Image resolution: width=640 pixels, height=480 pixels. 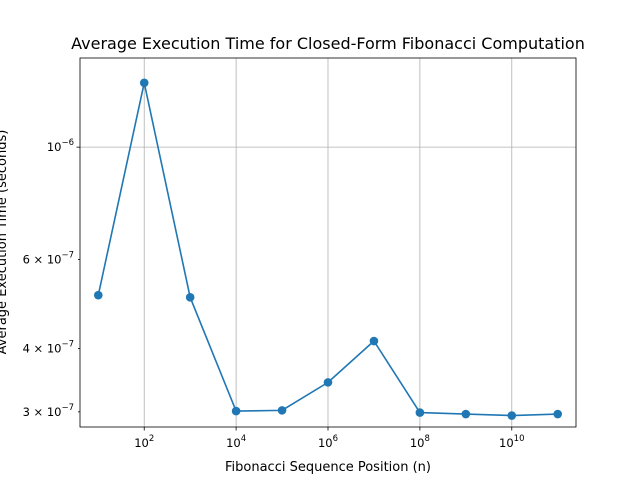 I want to click on x-axis-label: Fibonacci Sequence Position (n), so click(x=328, y=467).